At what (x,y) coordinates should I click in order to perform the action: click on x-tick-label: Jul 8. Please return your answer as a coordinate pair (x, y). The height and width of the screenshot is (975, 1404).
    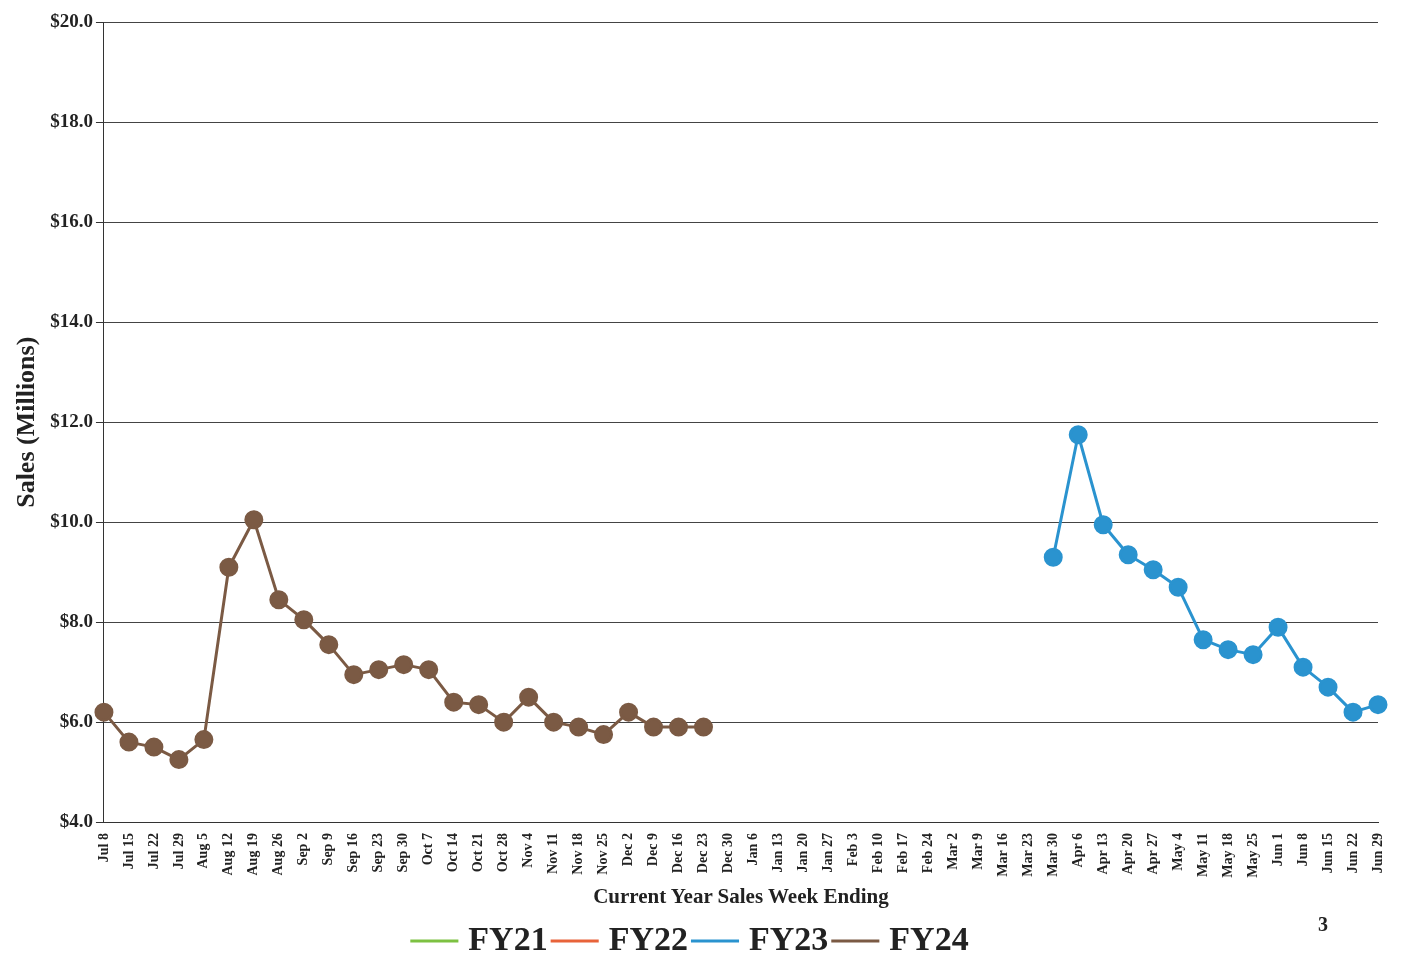
    Looking at the image, I should click on (103, 848).